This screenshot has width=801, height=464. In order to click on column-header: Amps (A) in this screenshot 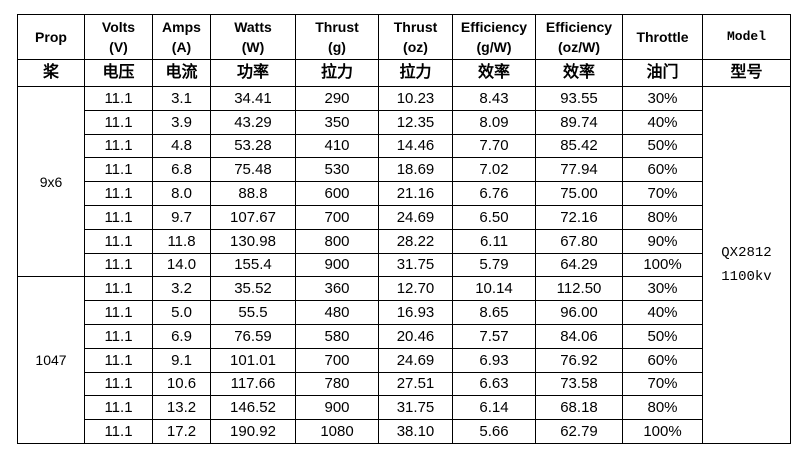, I will do `click(181, 37)`.